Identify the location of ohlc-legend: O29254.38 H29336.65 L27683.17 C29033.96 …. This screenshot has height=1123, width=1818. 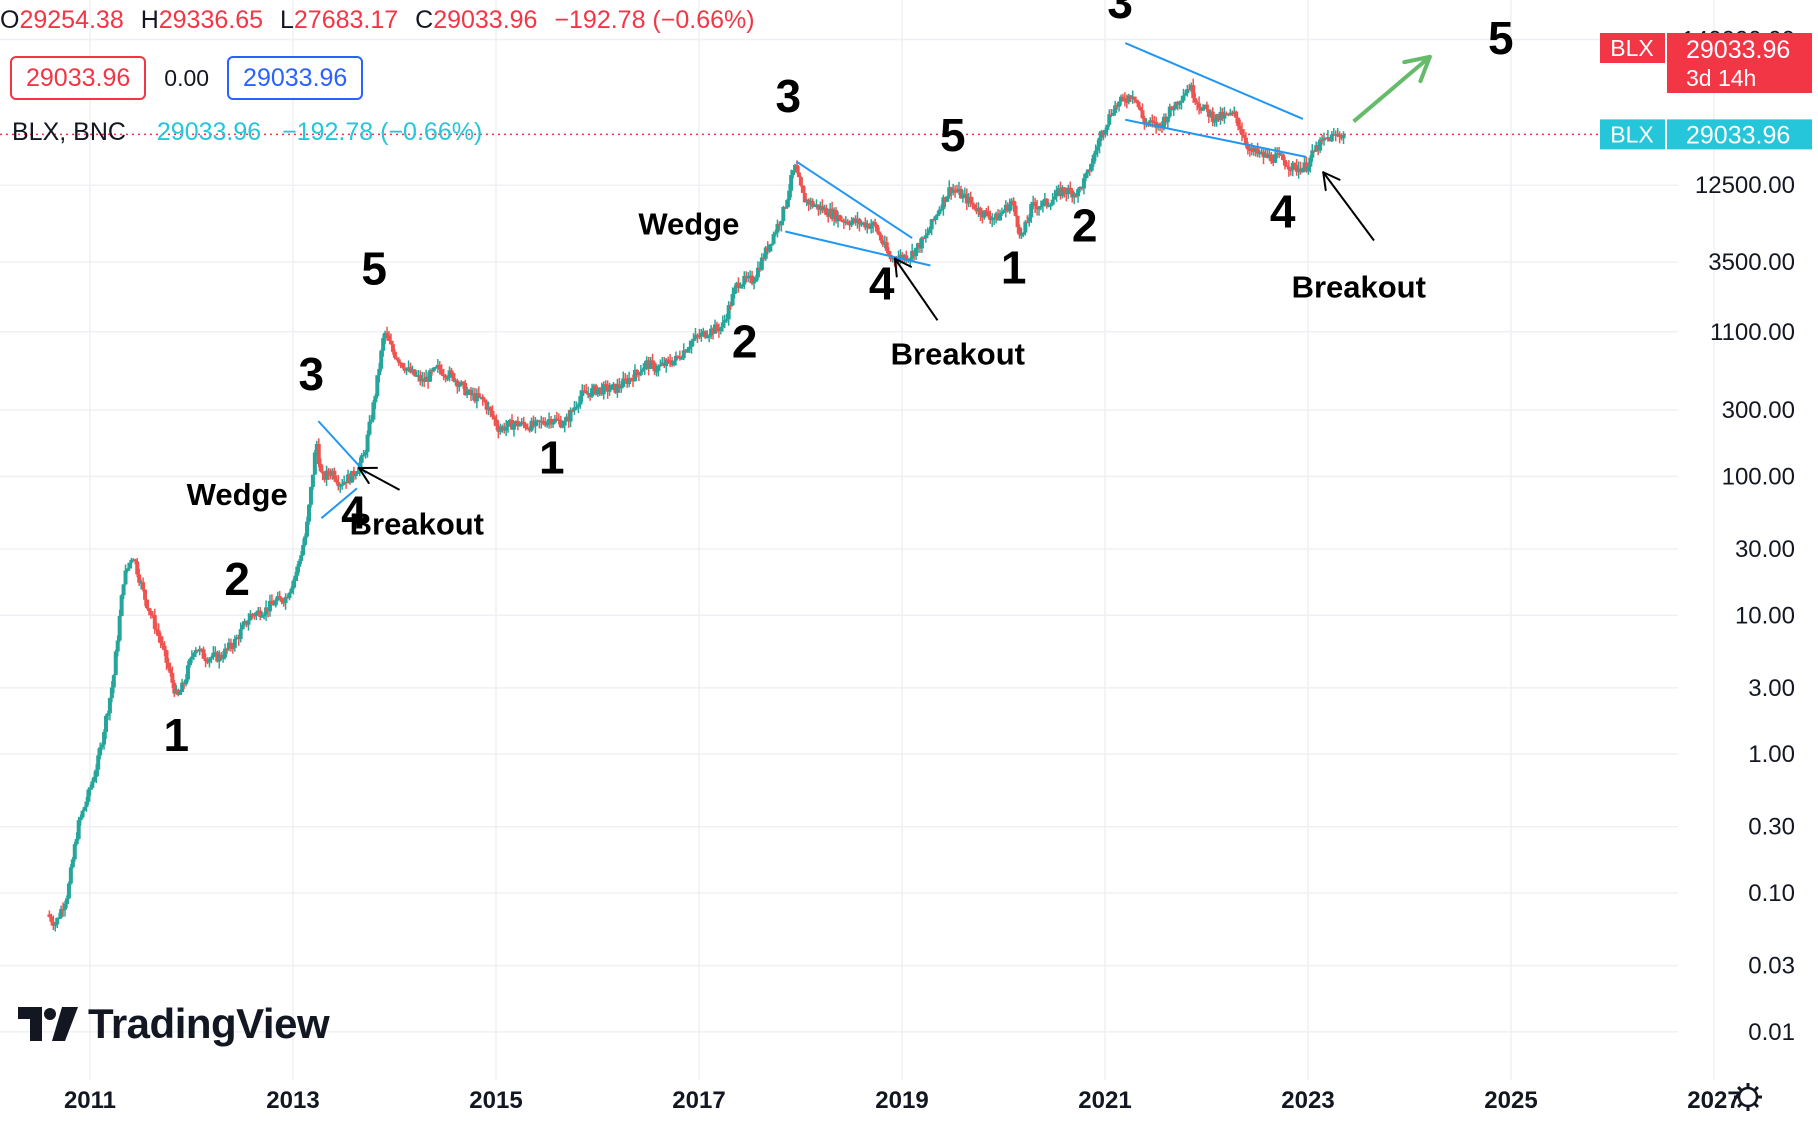
(377, 20).